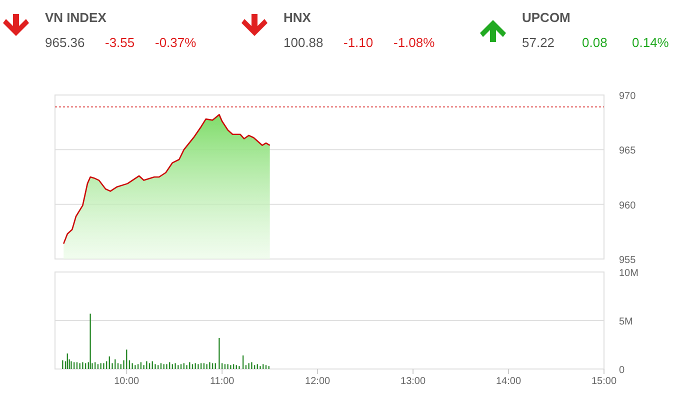  Describe the element at coordinates (627, 206) in the screenshot. I see `y-tick-label: 960` at that location.